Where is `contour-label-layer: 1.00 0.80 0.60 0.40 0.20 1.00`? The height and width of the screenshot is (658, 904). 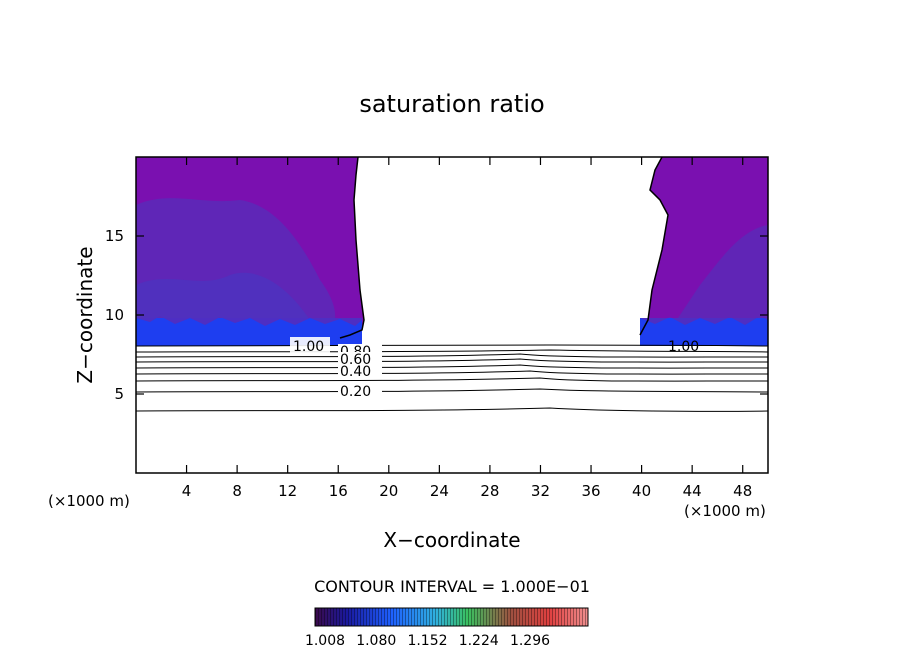 contour-label-layer: 1.00 0.80 0.60 0.40 0.20 1.00 is located at coordinates (494, 368).